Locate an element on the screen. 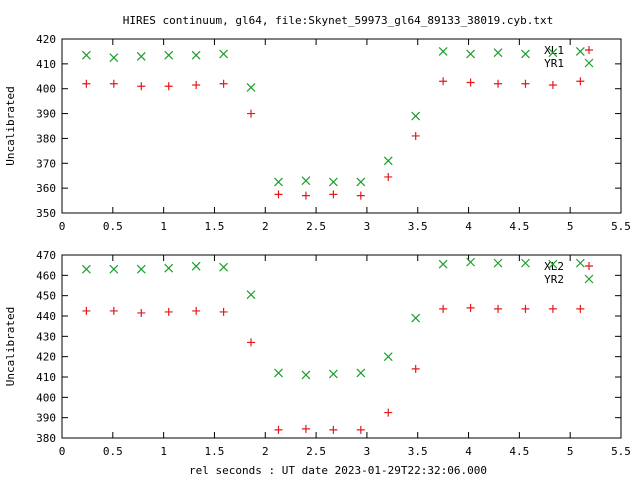 This screenshot has height=480, width=640. y-tick-label: 420 is located at coordinates (46, 357).